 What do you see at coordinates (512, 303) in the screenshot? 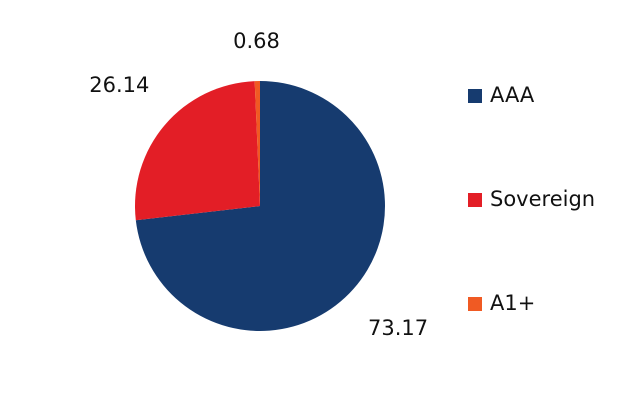
I see `legend-label: A1+` at bounding box center [512, 303].